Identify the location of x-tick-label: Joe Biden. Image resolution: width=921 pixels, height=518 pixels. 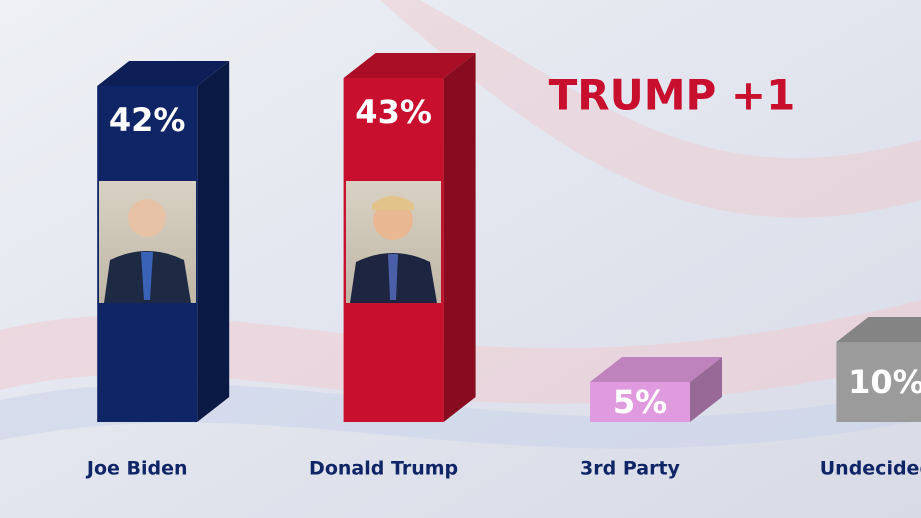
(136, 469).